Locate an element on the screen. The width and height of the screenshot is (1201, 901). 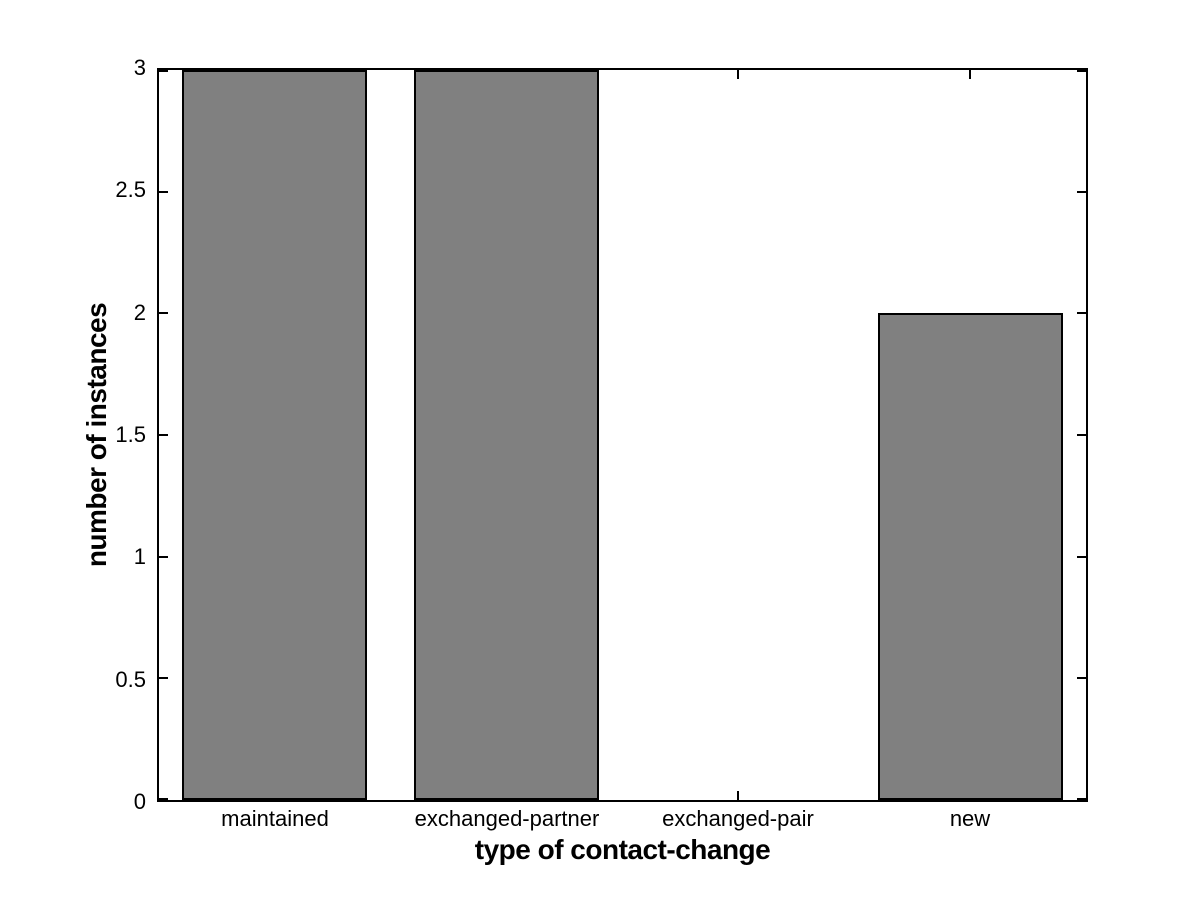
x-tick-label: exchanged-pair is located at coordinates (738, 818).